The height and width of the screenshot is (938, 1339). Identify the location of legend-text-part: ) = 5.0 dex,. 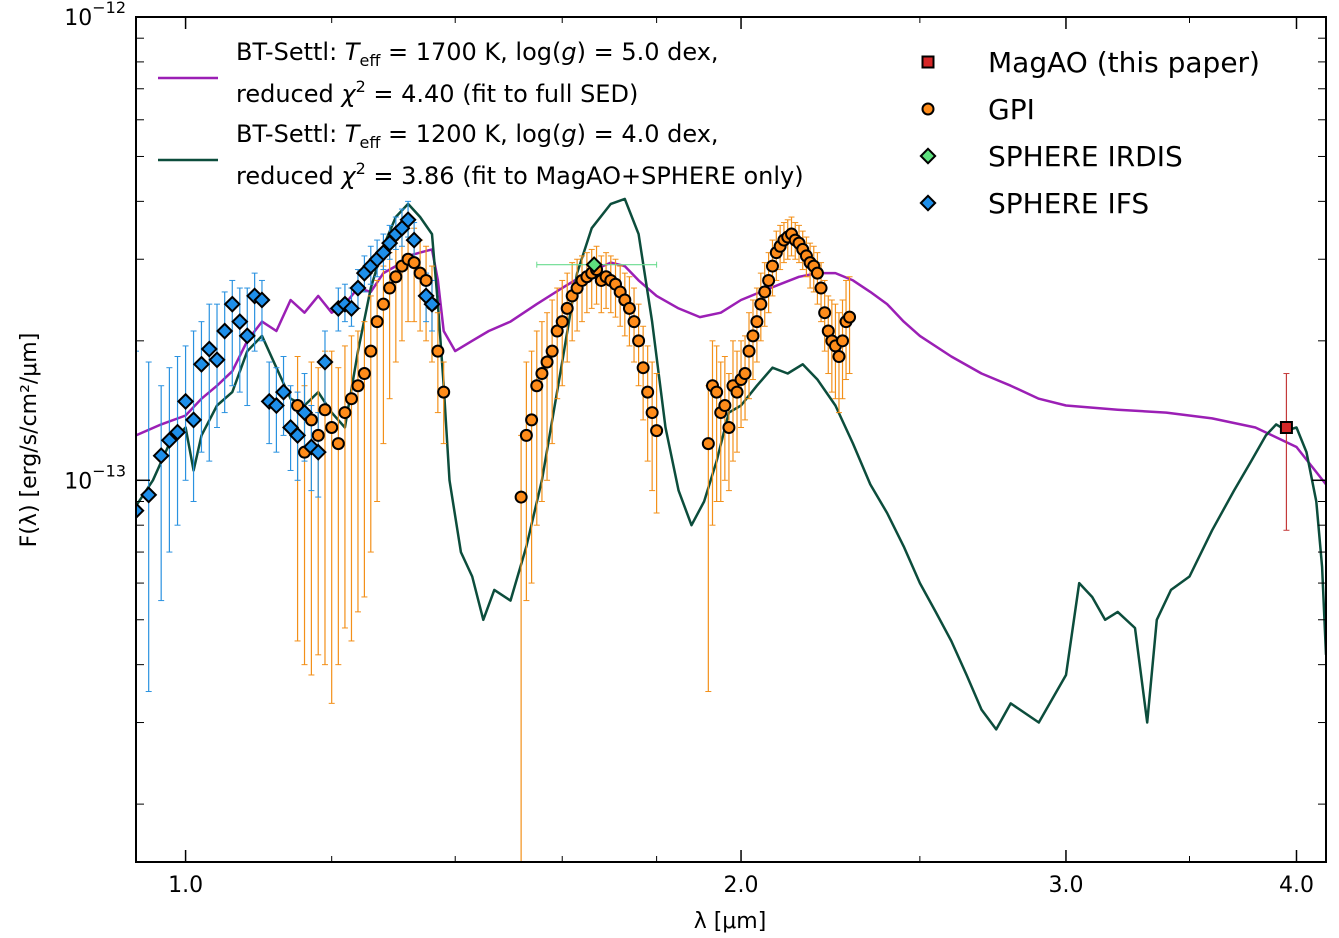
(648, 52).